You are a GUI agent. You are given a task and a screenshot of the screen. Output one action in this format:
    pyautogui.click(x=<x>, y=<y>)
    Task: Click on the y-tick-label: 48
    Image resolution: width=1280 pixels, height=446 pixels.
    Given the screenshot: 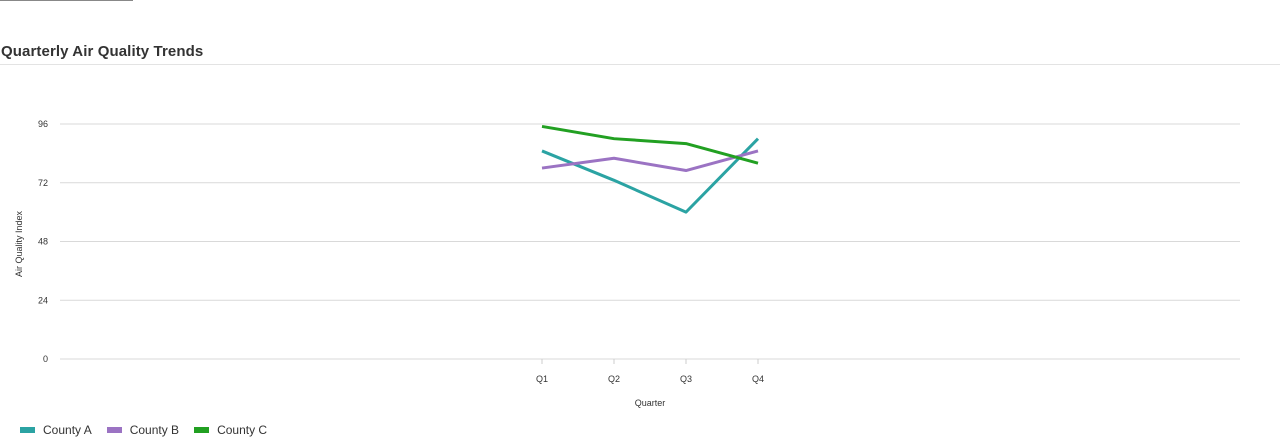 What is the action you would take?
    pyautogui.click(x=43, y=242)
    